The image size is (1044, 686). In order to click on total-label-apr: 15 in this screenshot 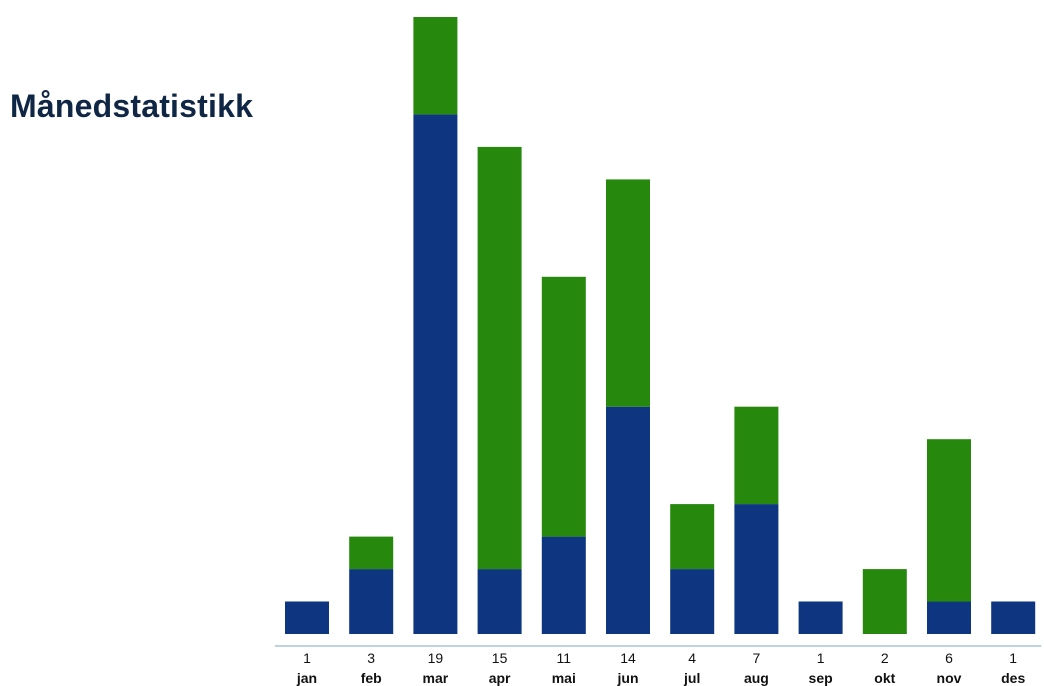, I will do `click(500, 658)`.